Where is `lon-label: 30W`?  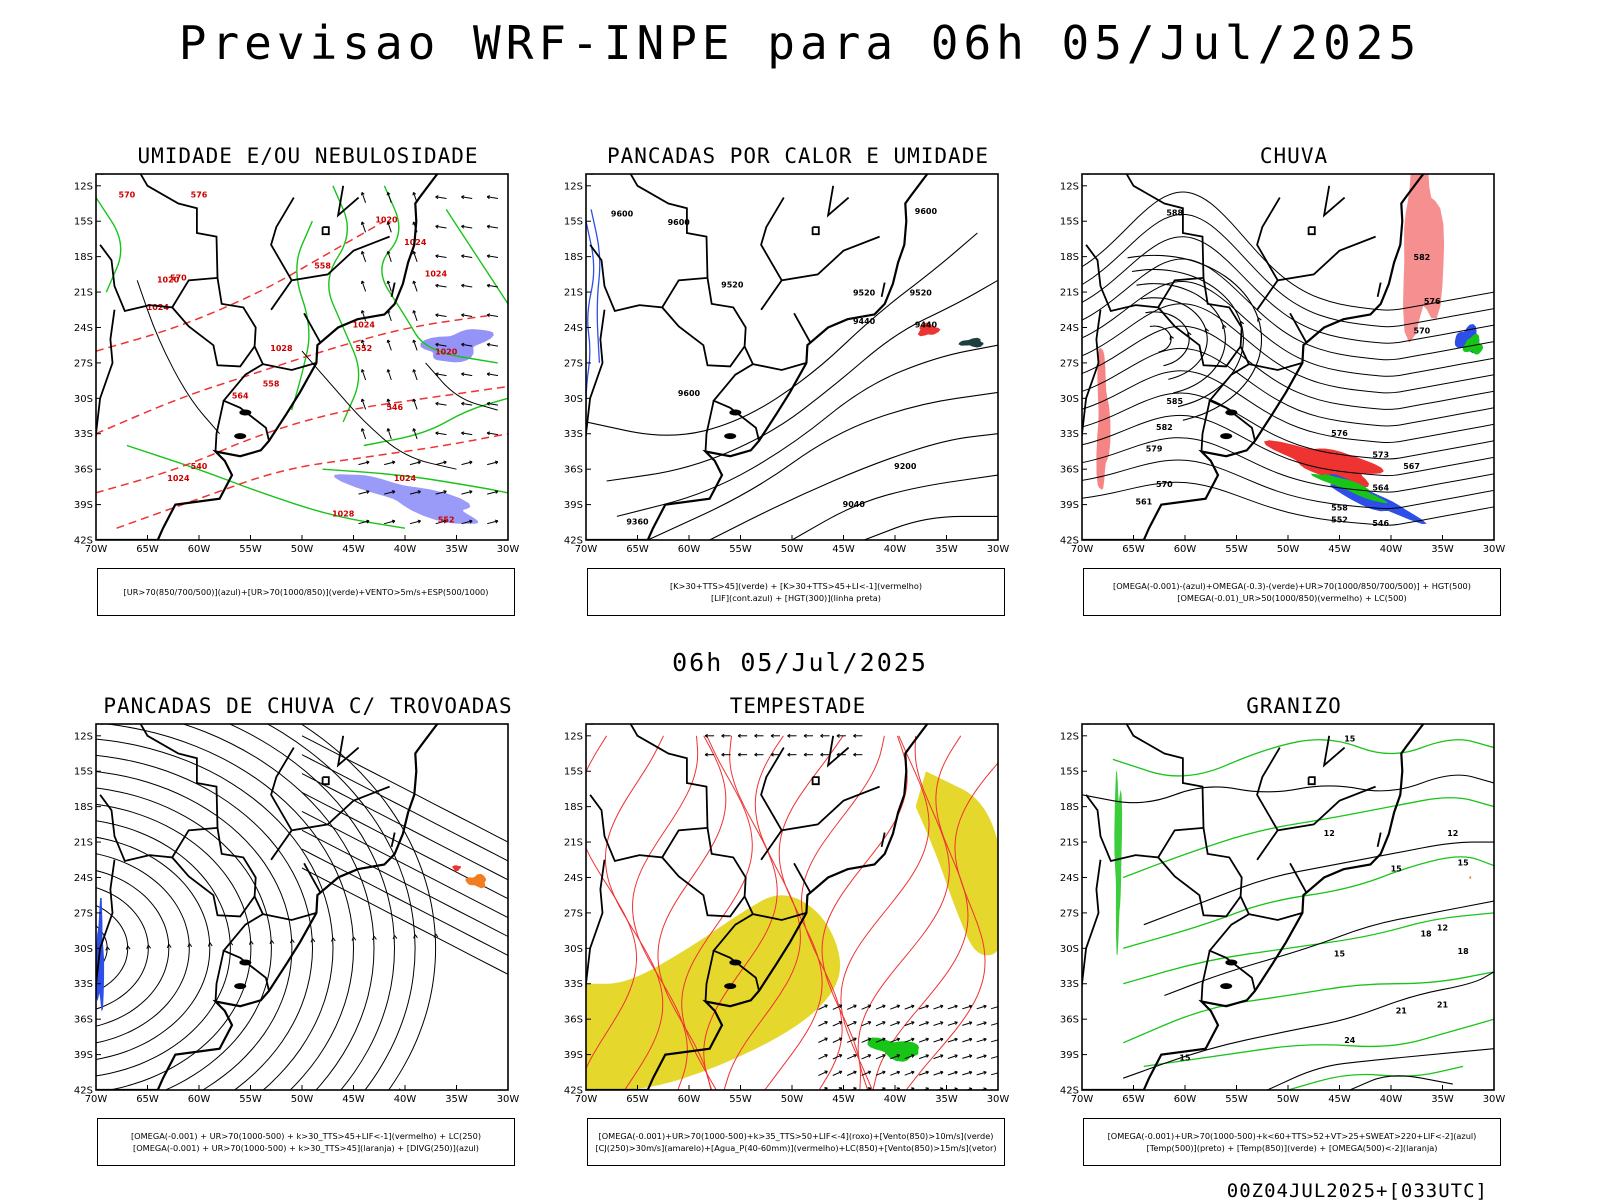
lon-label: 30W is located at coordinates (998, 549).